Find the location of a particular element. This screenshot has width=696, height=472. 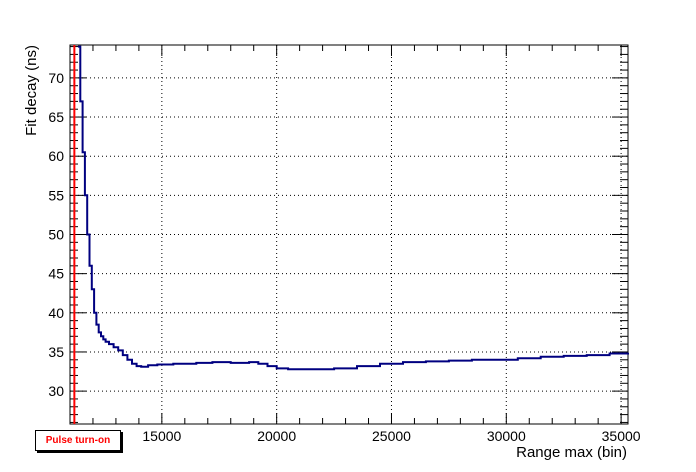

y-tick-label: 55 is located at coordinates (56, 195).